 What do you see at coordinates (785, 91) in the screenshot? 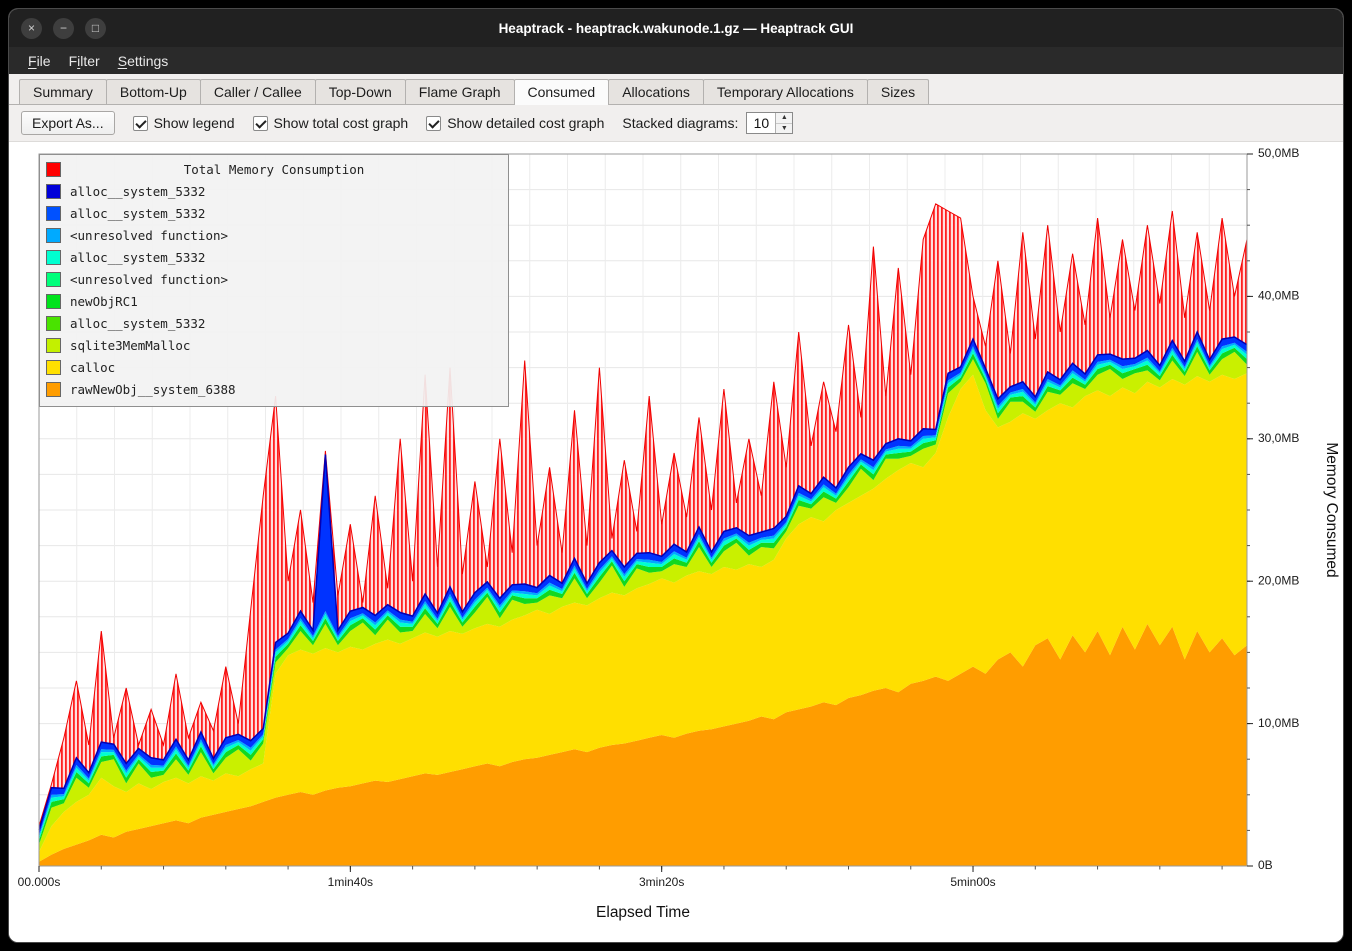
I see `tab-temporary-allocations: Temporary Allocations` at bounding box center [785, 91].